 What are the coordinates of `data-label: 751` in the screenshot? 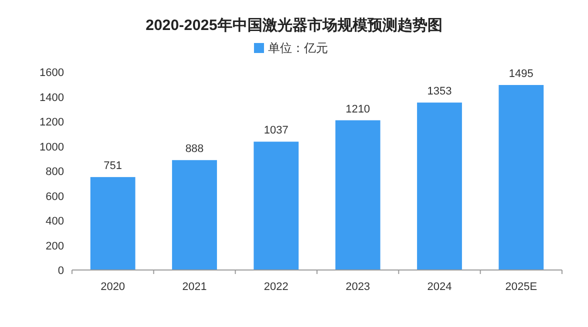 It's located at (113, 166).